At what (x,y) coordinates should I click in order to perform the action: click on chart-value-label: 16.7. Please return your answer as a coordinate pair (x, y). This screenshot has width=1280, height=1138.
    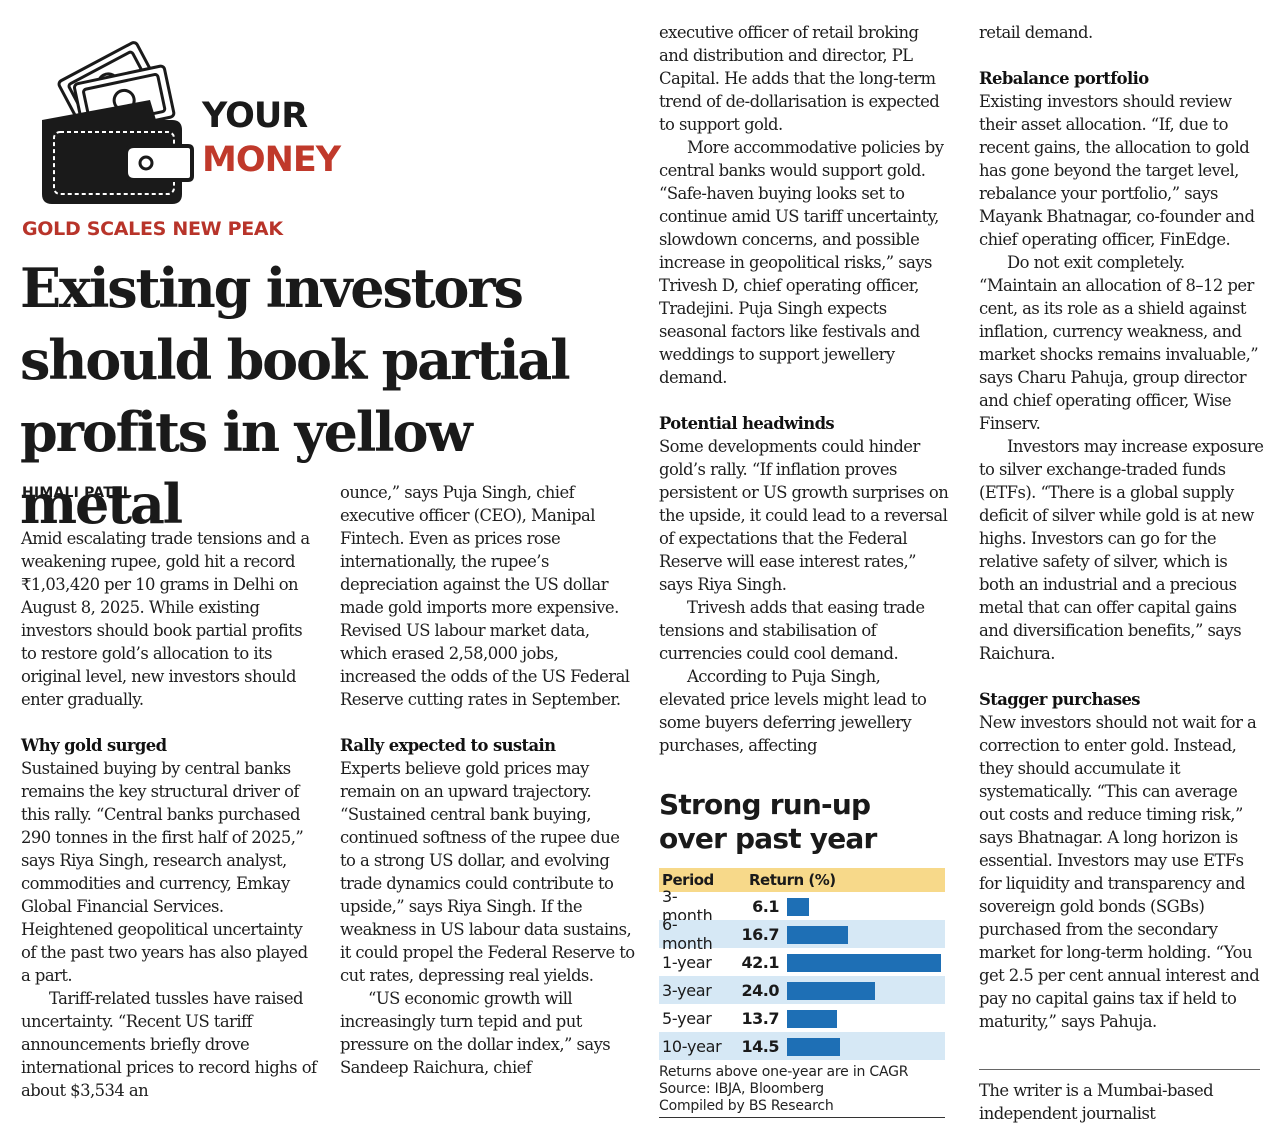
    Looking at the image, I should click on (760, 934).